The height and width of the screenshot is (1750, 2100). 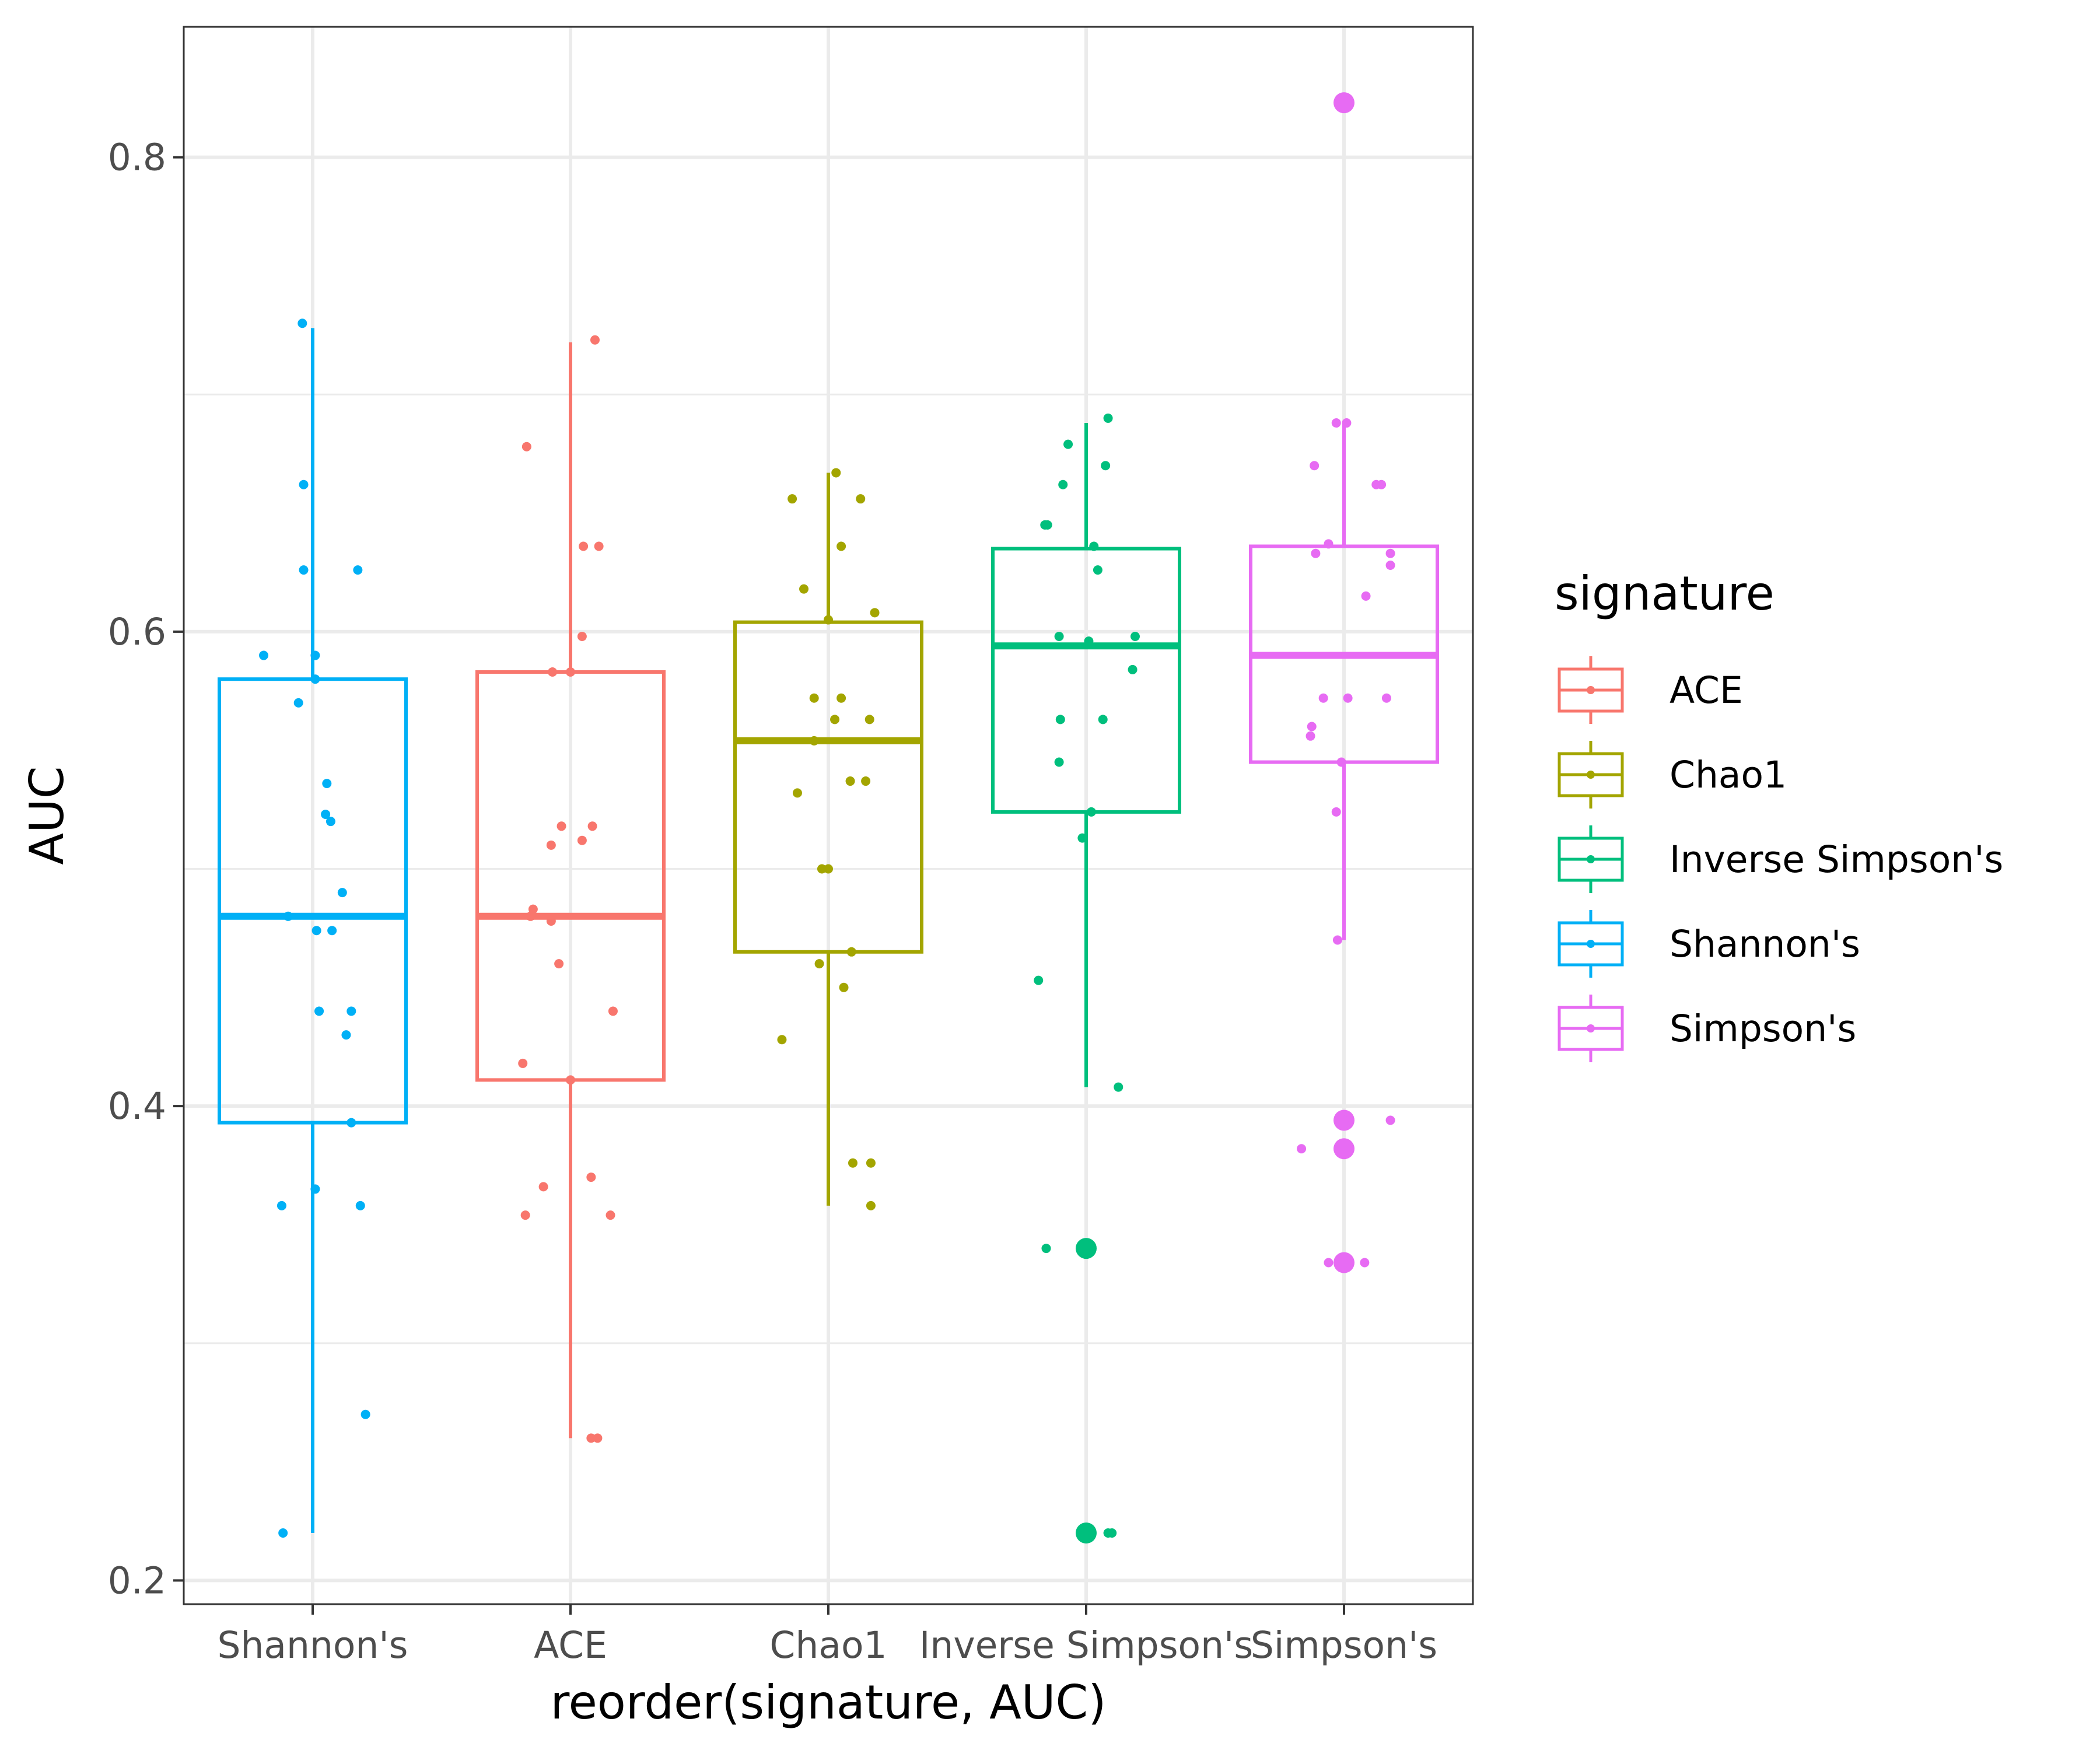 I want to click on x-tick-label: Chao1, so click(x=828, y=1645).